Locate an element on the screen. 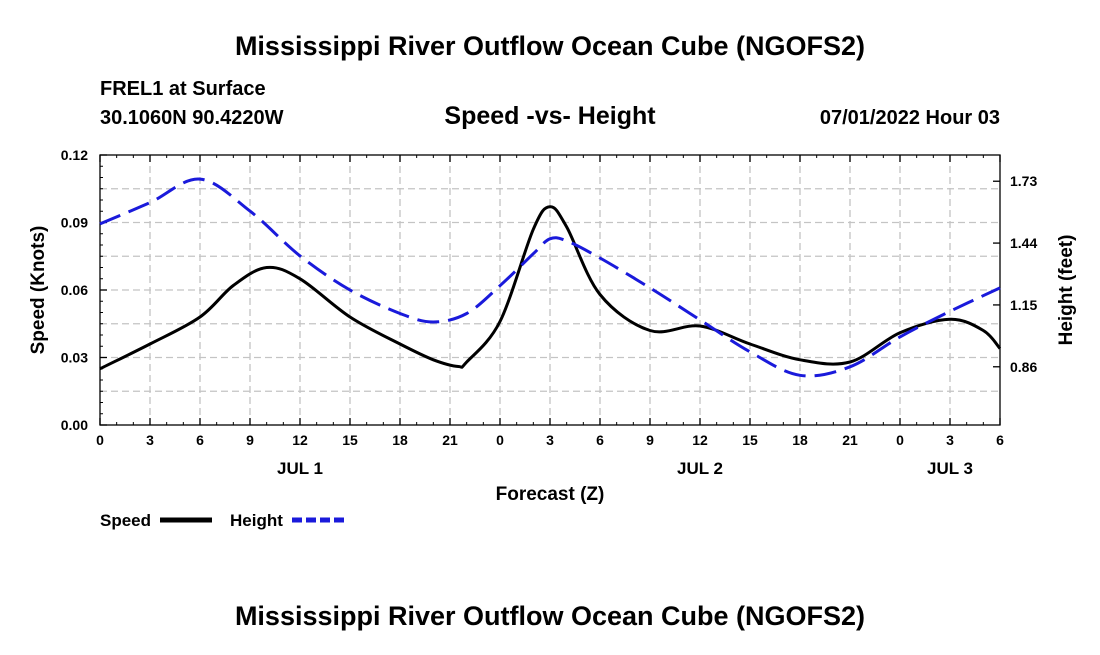  y2-tick-label: 0.86 is located at coordinates (1023, 367).